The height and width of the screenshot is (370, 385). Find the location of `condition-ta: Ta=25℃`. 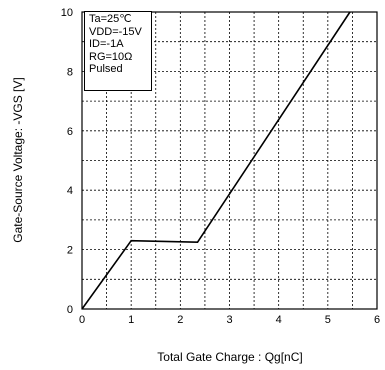

condition-ta: Ta=25℃ is located at coordinates (110, 19).